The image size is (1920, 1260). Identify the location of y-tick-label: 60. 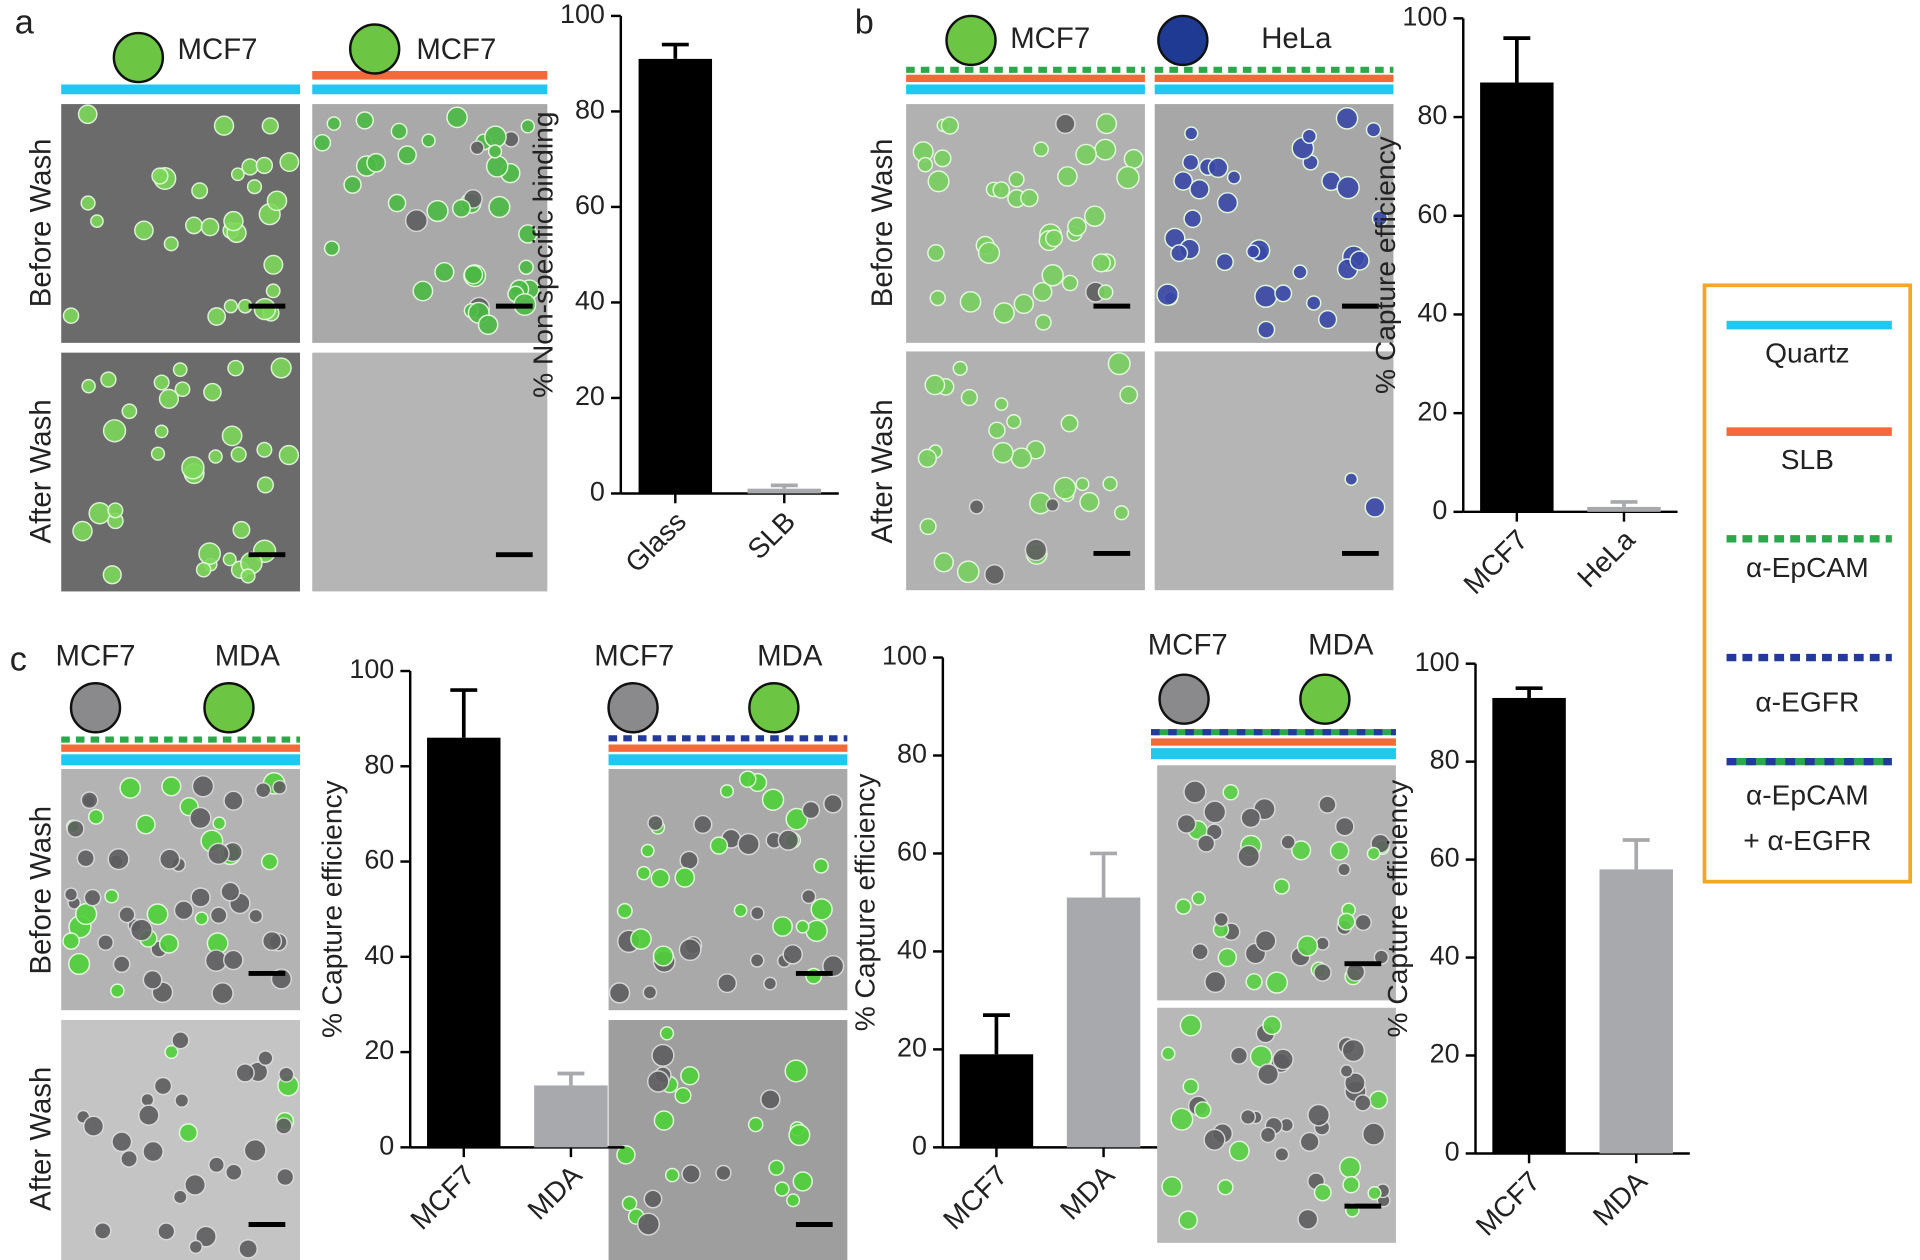
(1432, 214).